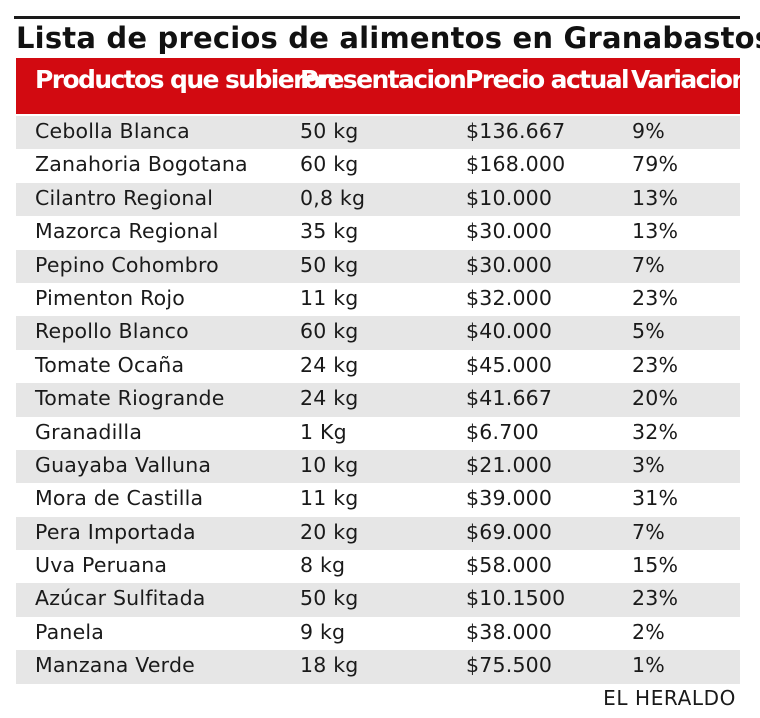  I want to click on current-price-cell: $45.000, so click(509, 364).